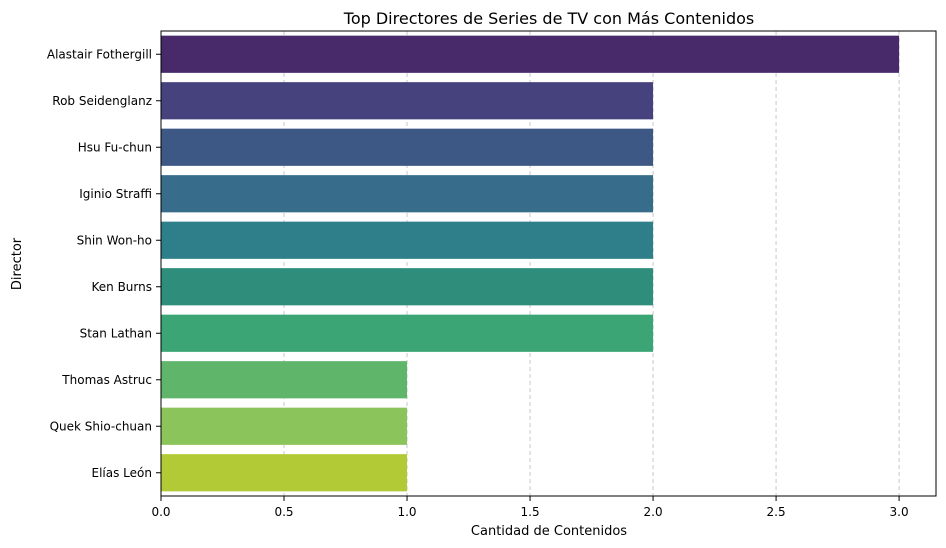 Image resolution: width=946 pixels, height=548 pixels. I want to click on y-tick-label: Alastair Fothergill, so click(99, 54).